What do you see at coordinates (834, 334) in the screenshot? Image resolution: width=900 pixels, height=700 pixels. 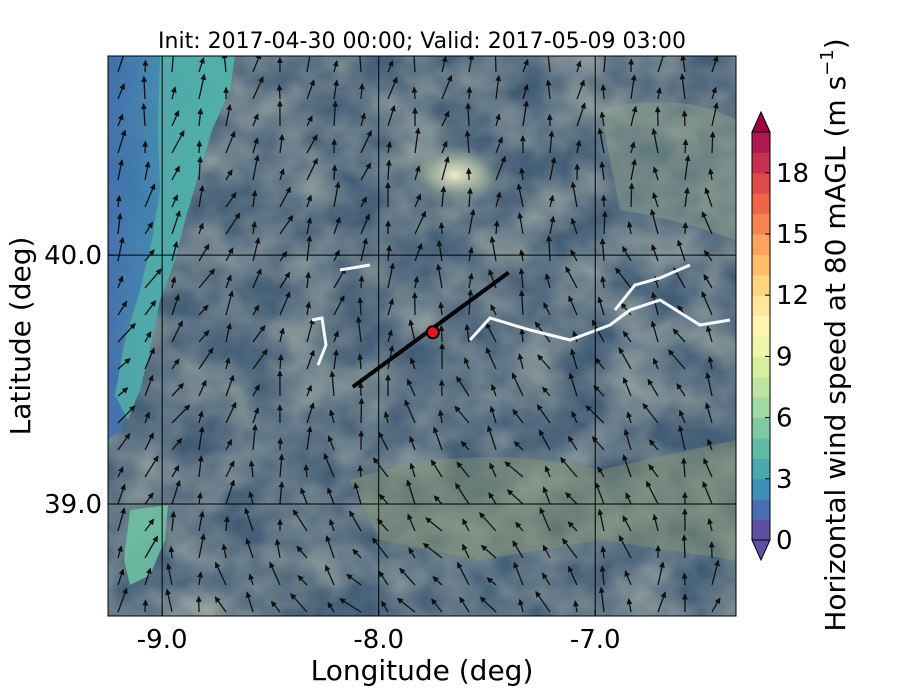 I see `colorbar-label: Horizontal wind speed at 80 mAGL (m s−1)` at bounding box center [834, 334].